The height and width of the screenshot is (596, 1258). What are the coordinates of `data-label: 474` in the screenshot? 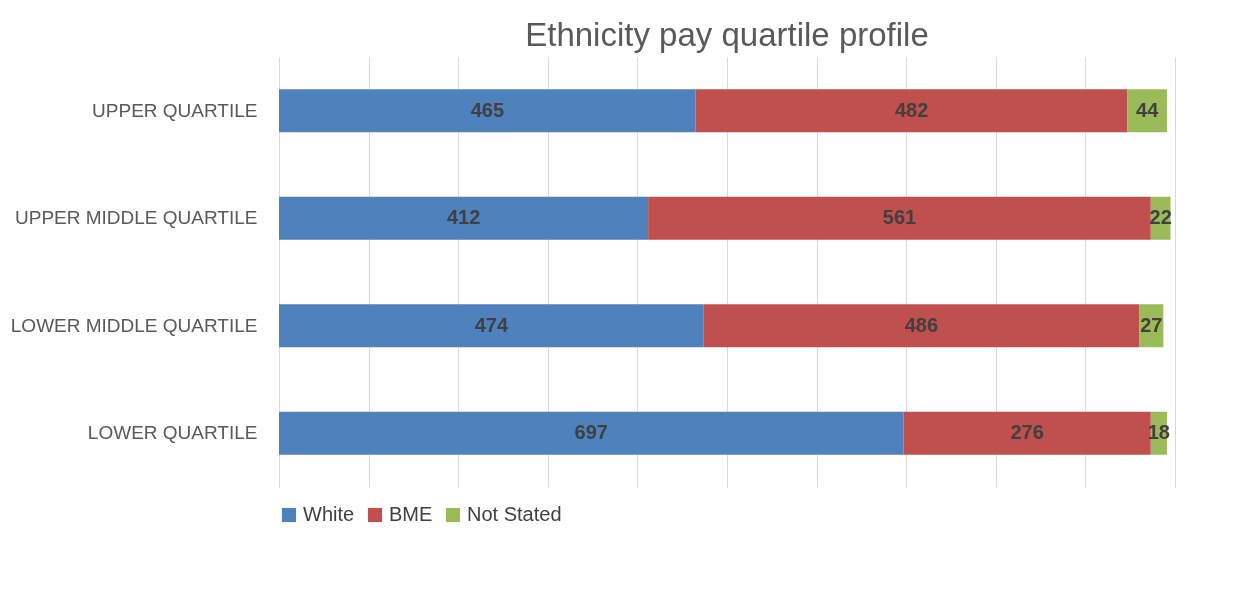 It's located at (491, 324).